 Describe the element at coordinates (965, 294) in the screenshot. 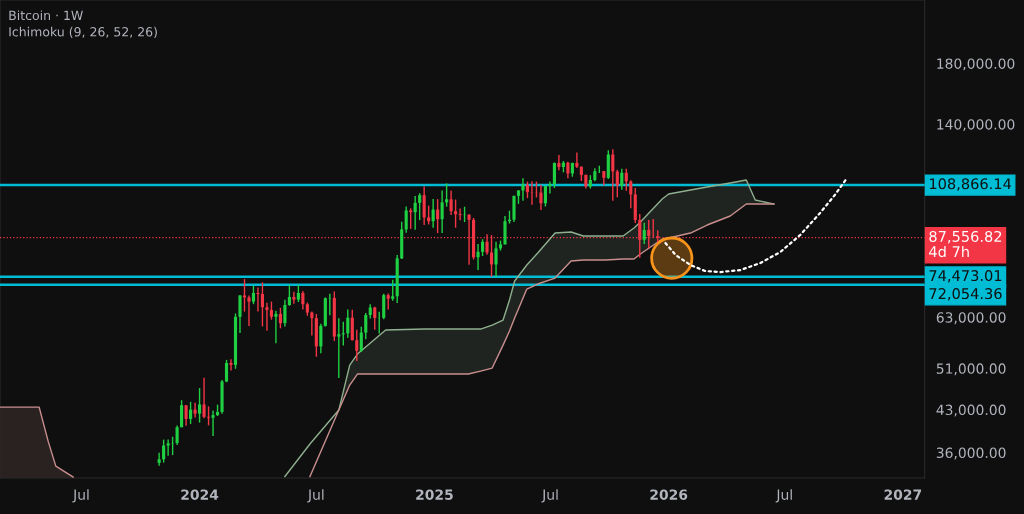

I see `ref-line-label: 72,054.36` at that location.